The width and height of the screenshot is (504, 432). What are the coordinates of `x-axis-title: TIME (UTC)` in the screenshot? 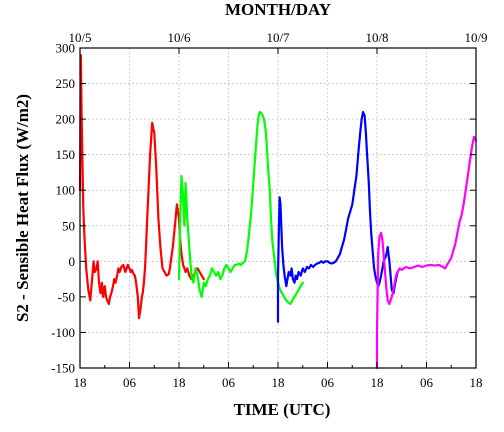 It's located at (282, 409).